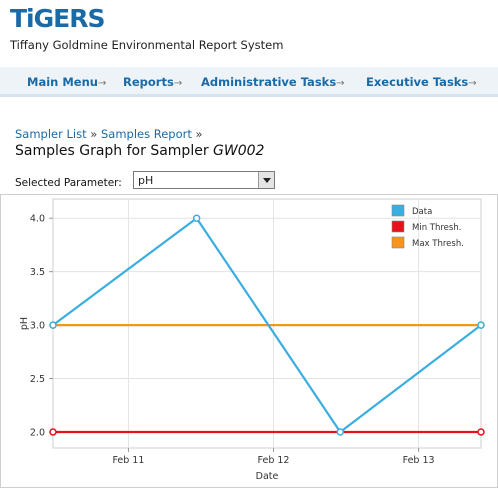 Image resolution: width=498 pixels, height=489 pixels. Describe the element at coordinates (204, 180) in the screenshot. I see `parameter-select: pH` at that location.